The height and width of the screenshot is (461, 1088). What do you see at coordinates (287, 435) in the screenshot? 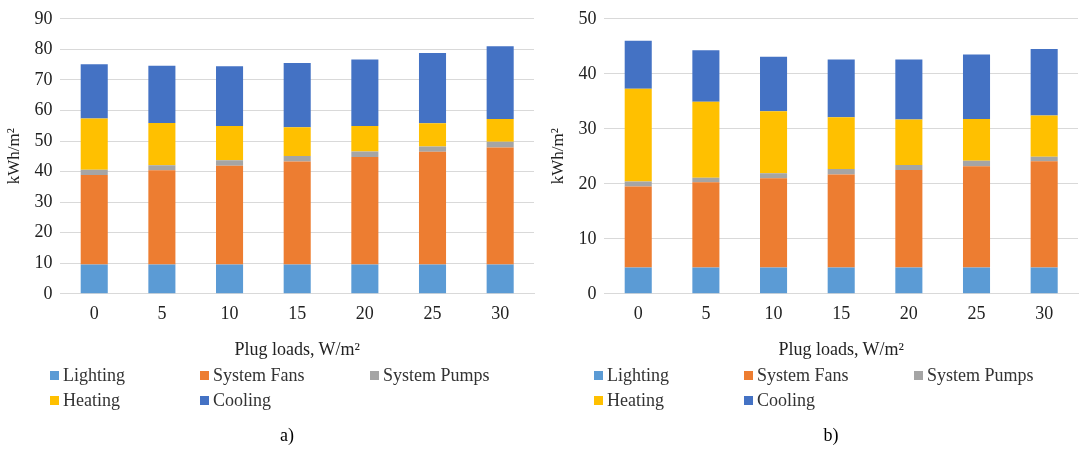
I see `text: a)` at bounding box center [287, 435].